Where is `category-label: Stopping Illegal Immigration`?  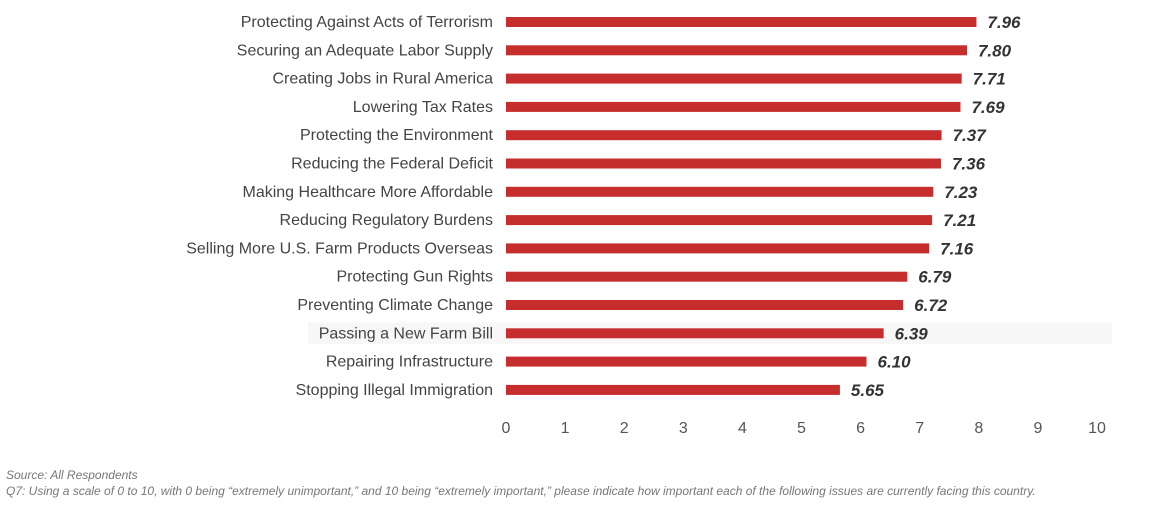
category-label: Stopping Illegal Immigration is located at coordinates (394, 390).